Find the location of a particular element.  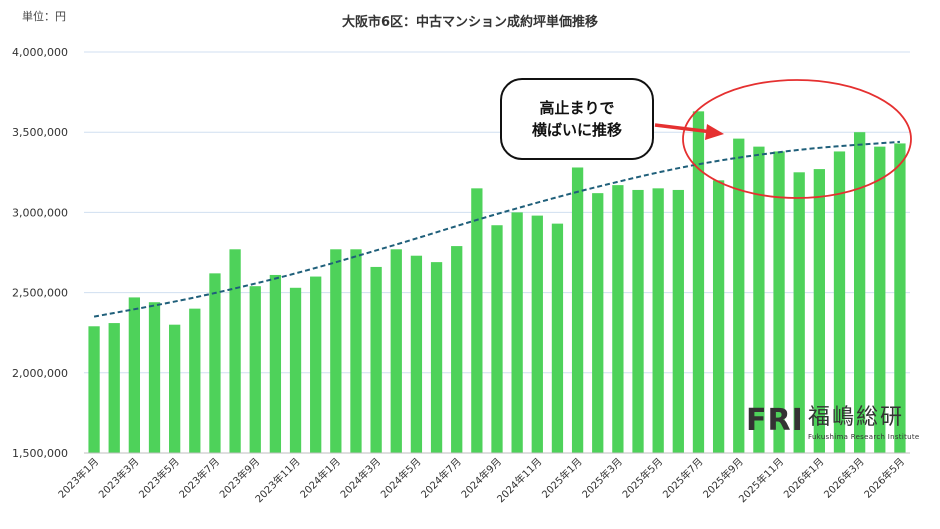

y-tick-label: 2,500,000 is located at coordinates (40, 293).